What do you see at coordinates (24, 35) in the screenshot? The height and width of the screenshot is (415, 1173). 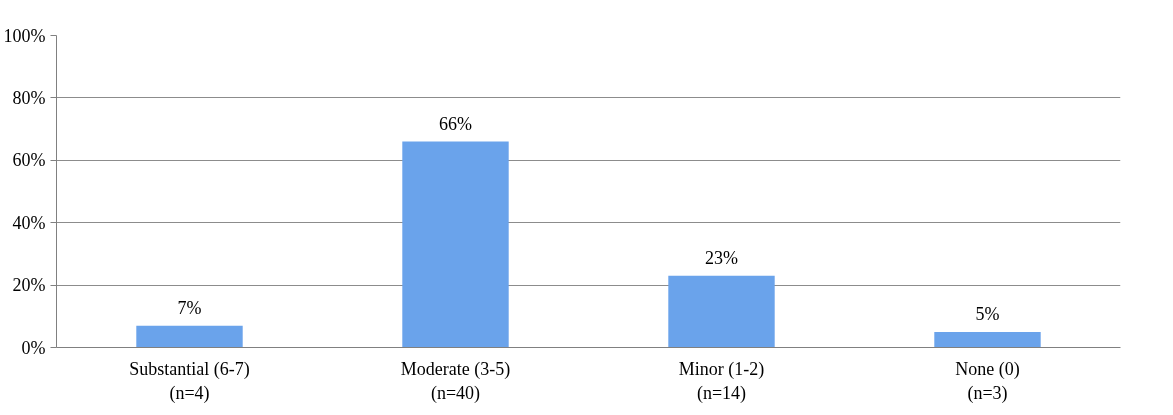 I see `y-tick-label: 100%` at bounding box center [24, 35].